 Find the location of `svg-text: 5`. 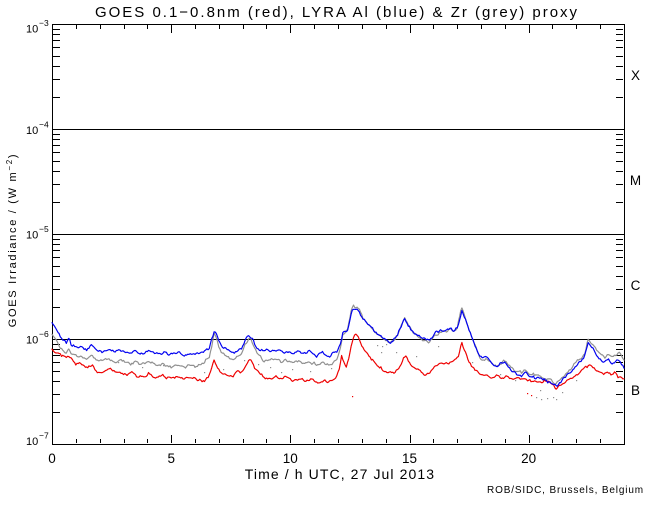

svg-text: 5 is located at coordinates (171, 458).